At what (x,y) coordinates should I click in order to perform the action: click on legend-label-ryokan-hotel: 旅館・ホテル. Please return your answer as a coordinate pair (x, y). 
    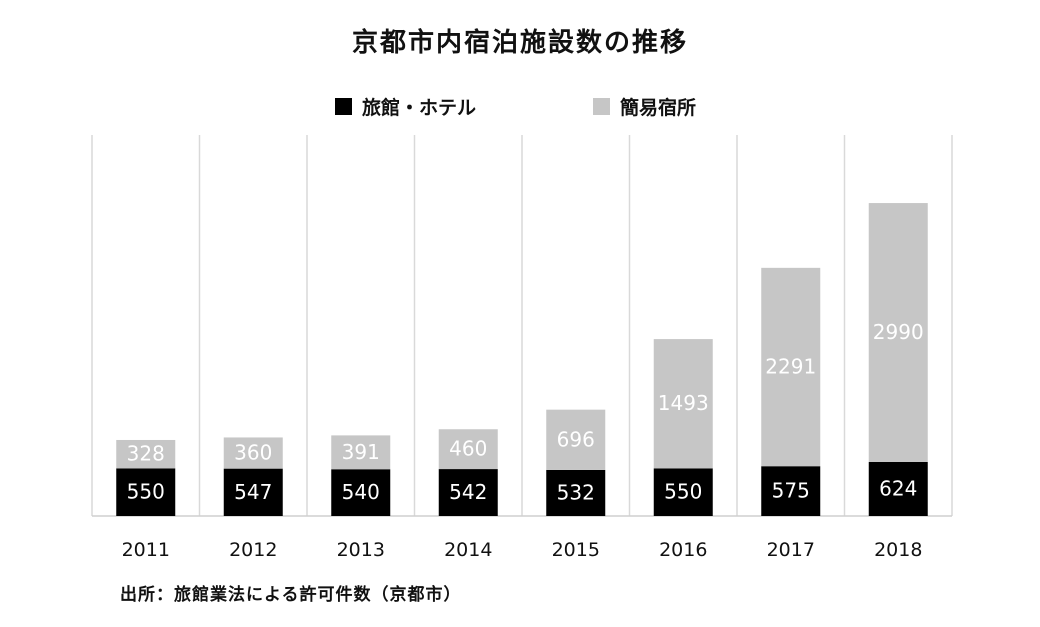
    Looking at the image, I should click on (419, 108).